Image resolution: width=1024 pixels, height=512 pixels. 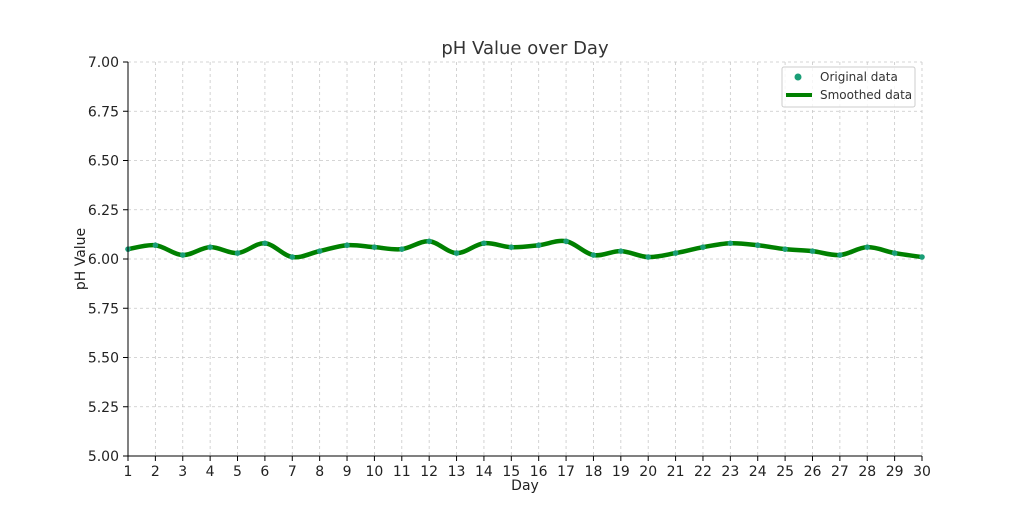 What do you see at coordinates (292, 472) in the screenshot?
I see `x-tick-label: 7` at bounding box center [292, 472].